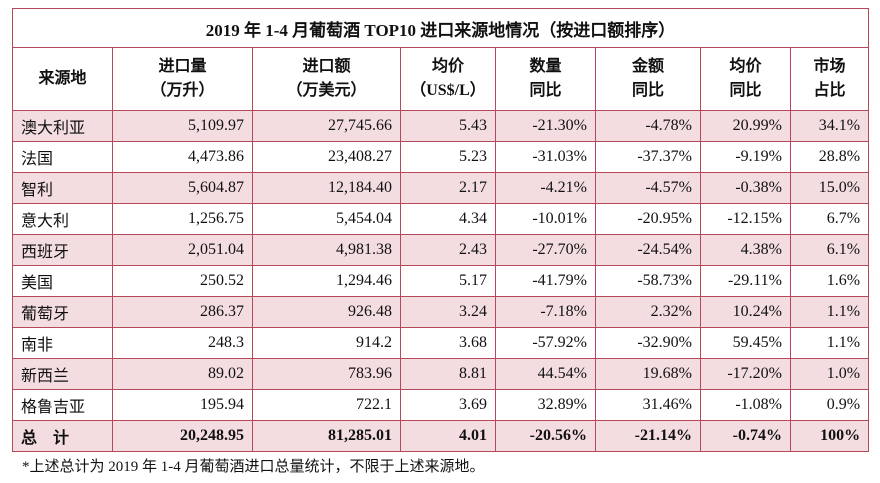  Describe the element at coordinates (62, 250) in the screenshot. I see `cell: 西班牙` at that location.